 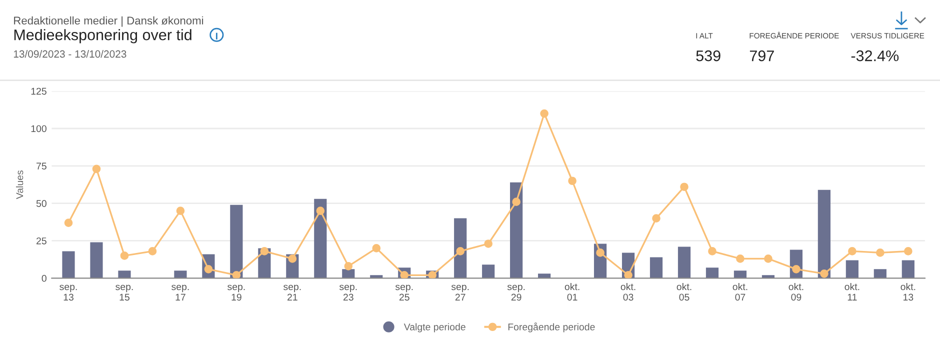 What do you see at coordinates (404, 292) in the screenshot?
I see `x-tick-label: sep. 25` at bounding box center [404, 292].